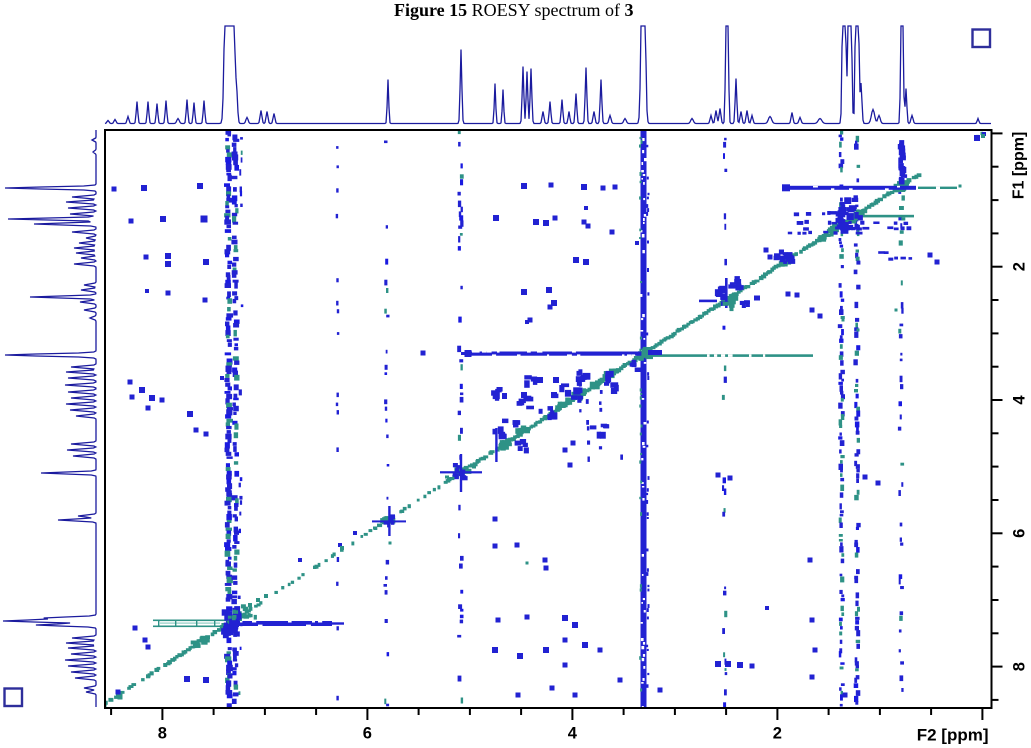 This screenshot has height=748, width=1031. Describe the element at coordinates (1019, 166) in the screenshot. I see `svg-text: F1 [ppm]` at that location.